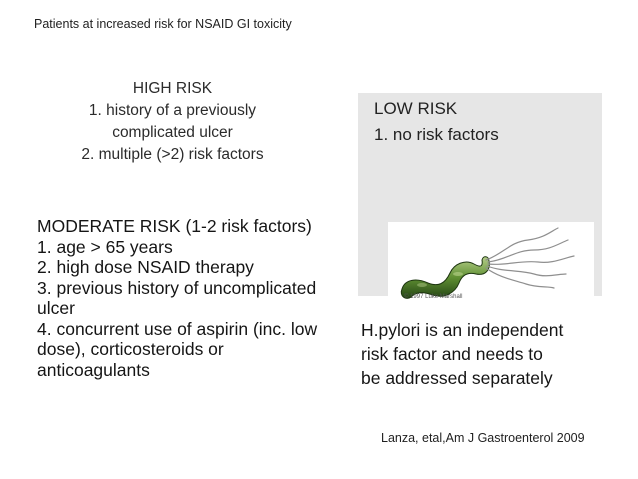 The image size is (638, 479). What do you see at coordinates (436, 134) in the screenshot?
I see `low-risk-item: 1. no risk factors` at bounding box center [436, 134].